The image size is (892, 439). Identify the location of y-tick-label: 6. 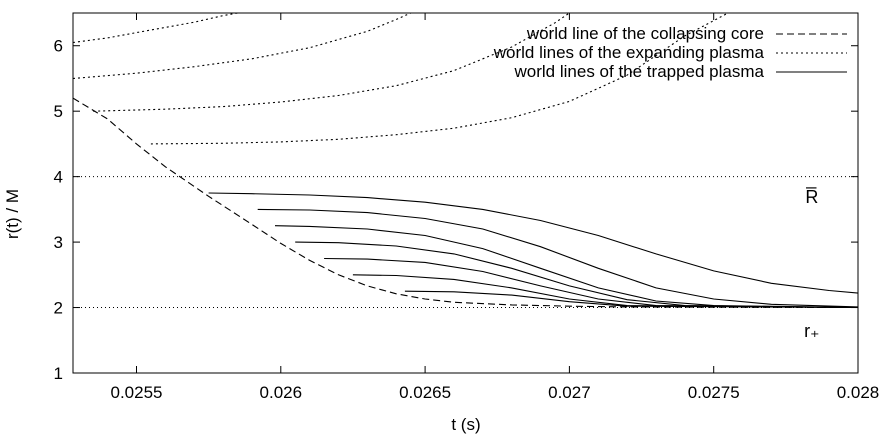
(58, 46).